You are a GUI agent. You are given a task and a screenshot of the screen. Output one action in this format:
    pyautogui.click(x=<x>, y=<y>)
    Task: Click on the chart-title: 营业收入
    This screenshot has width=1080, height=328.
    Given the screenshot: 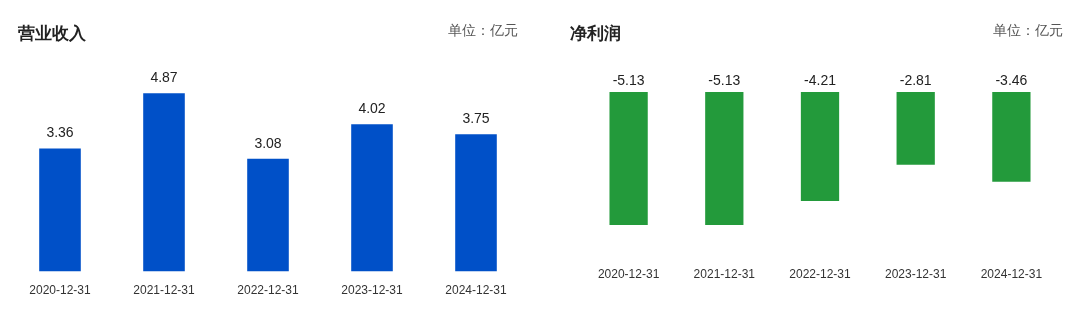 What is the action you would take?
    pyautogui.click(x=52, y=34)
    